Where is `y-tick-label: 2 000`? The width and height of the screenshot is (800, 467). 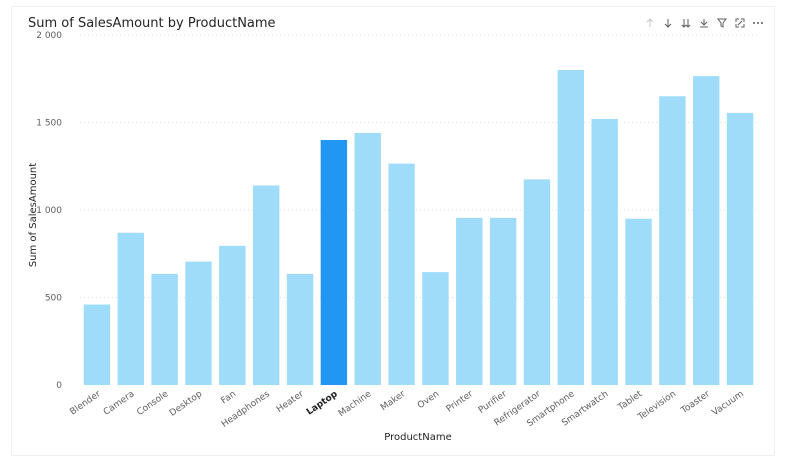 y-tick-label: 2 000 is located at coordinates (49, 36).